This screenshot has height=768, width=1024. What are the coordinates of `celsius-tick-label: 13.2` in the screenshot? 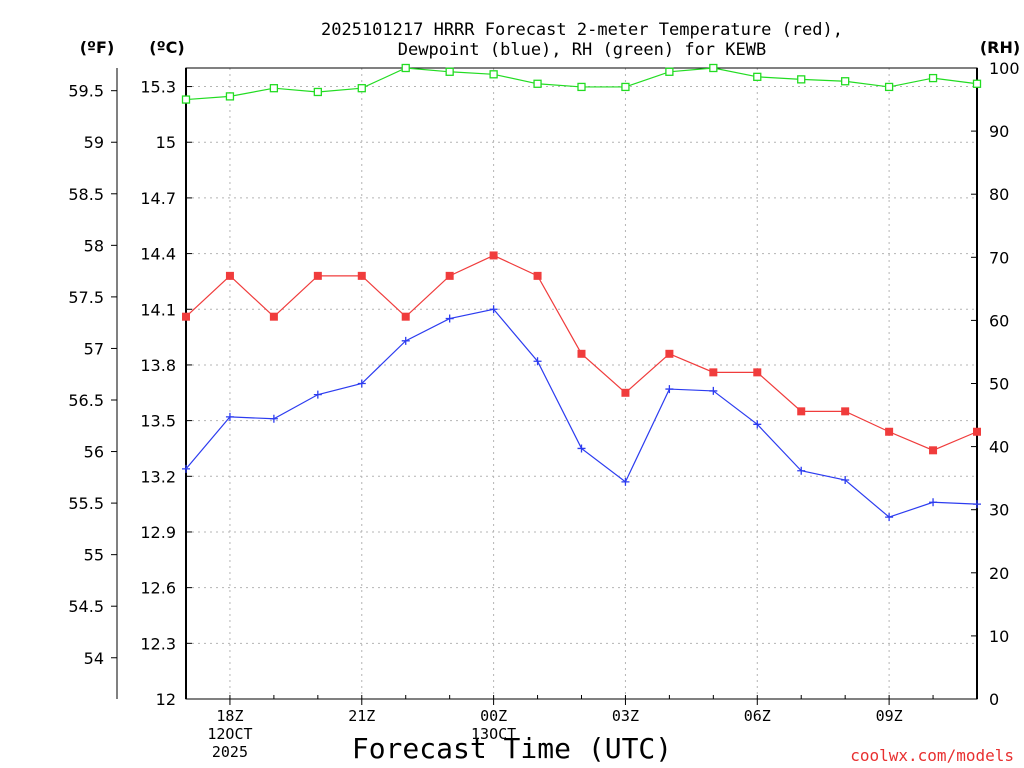 It's located at (158, 476).